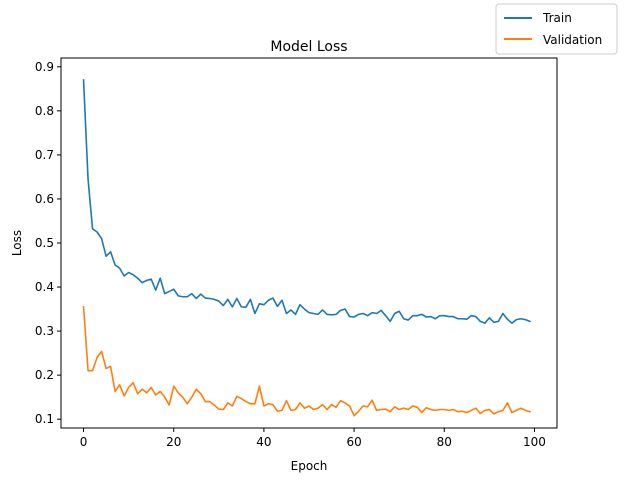 The width and height of the screenshot is (624, 483). I want to click on legend: Train Validation, so click(556, 29).